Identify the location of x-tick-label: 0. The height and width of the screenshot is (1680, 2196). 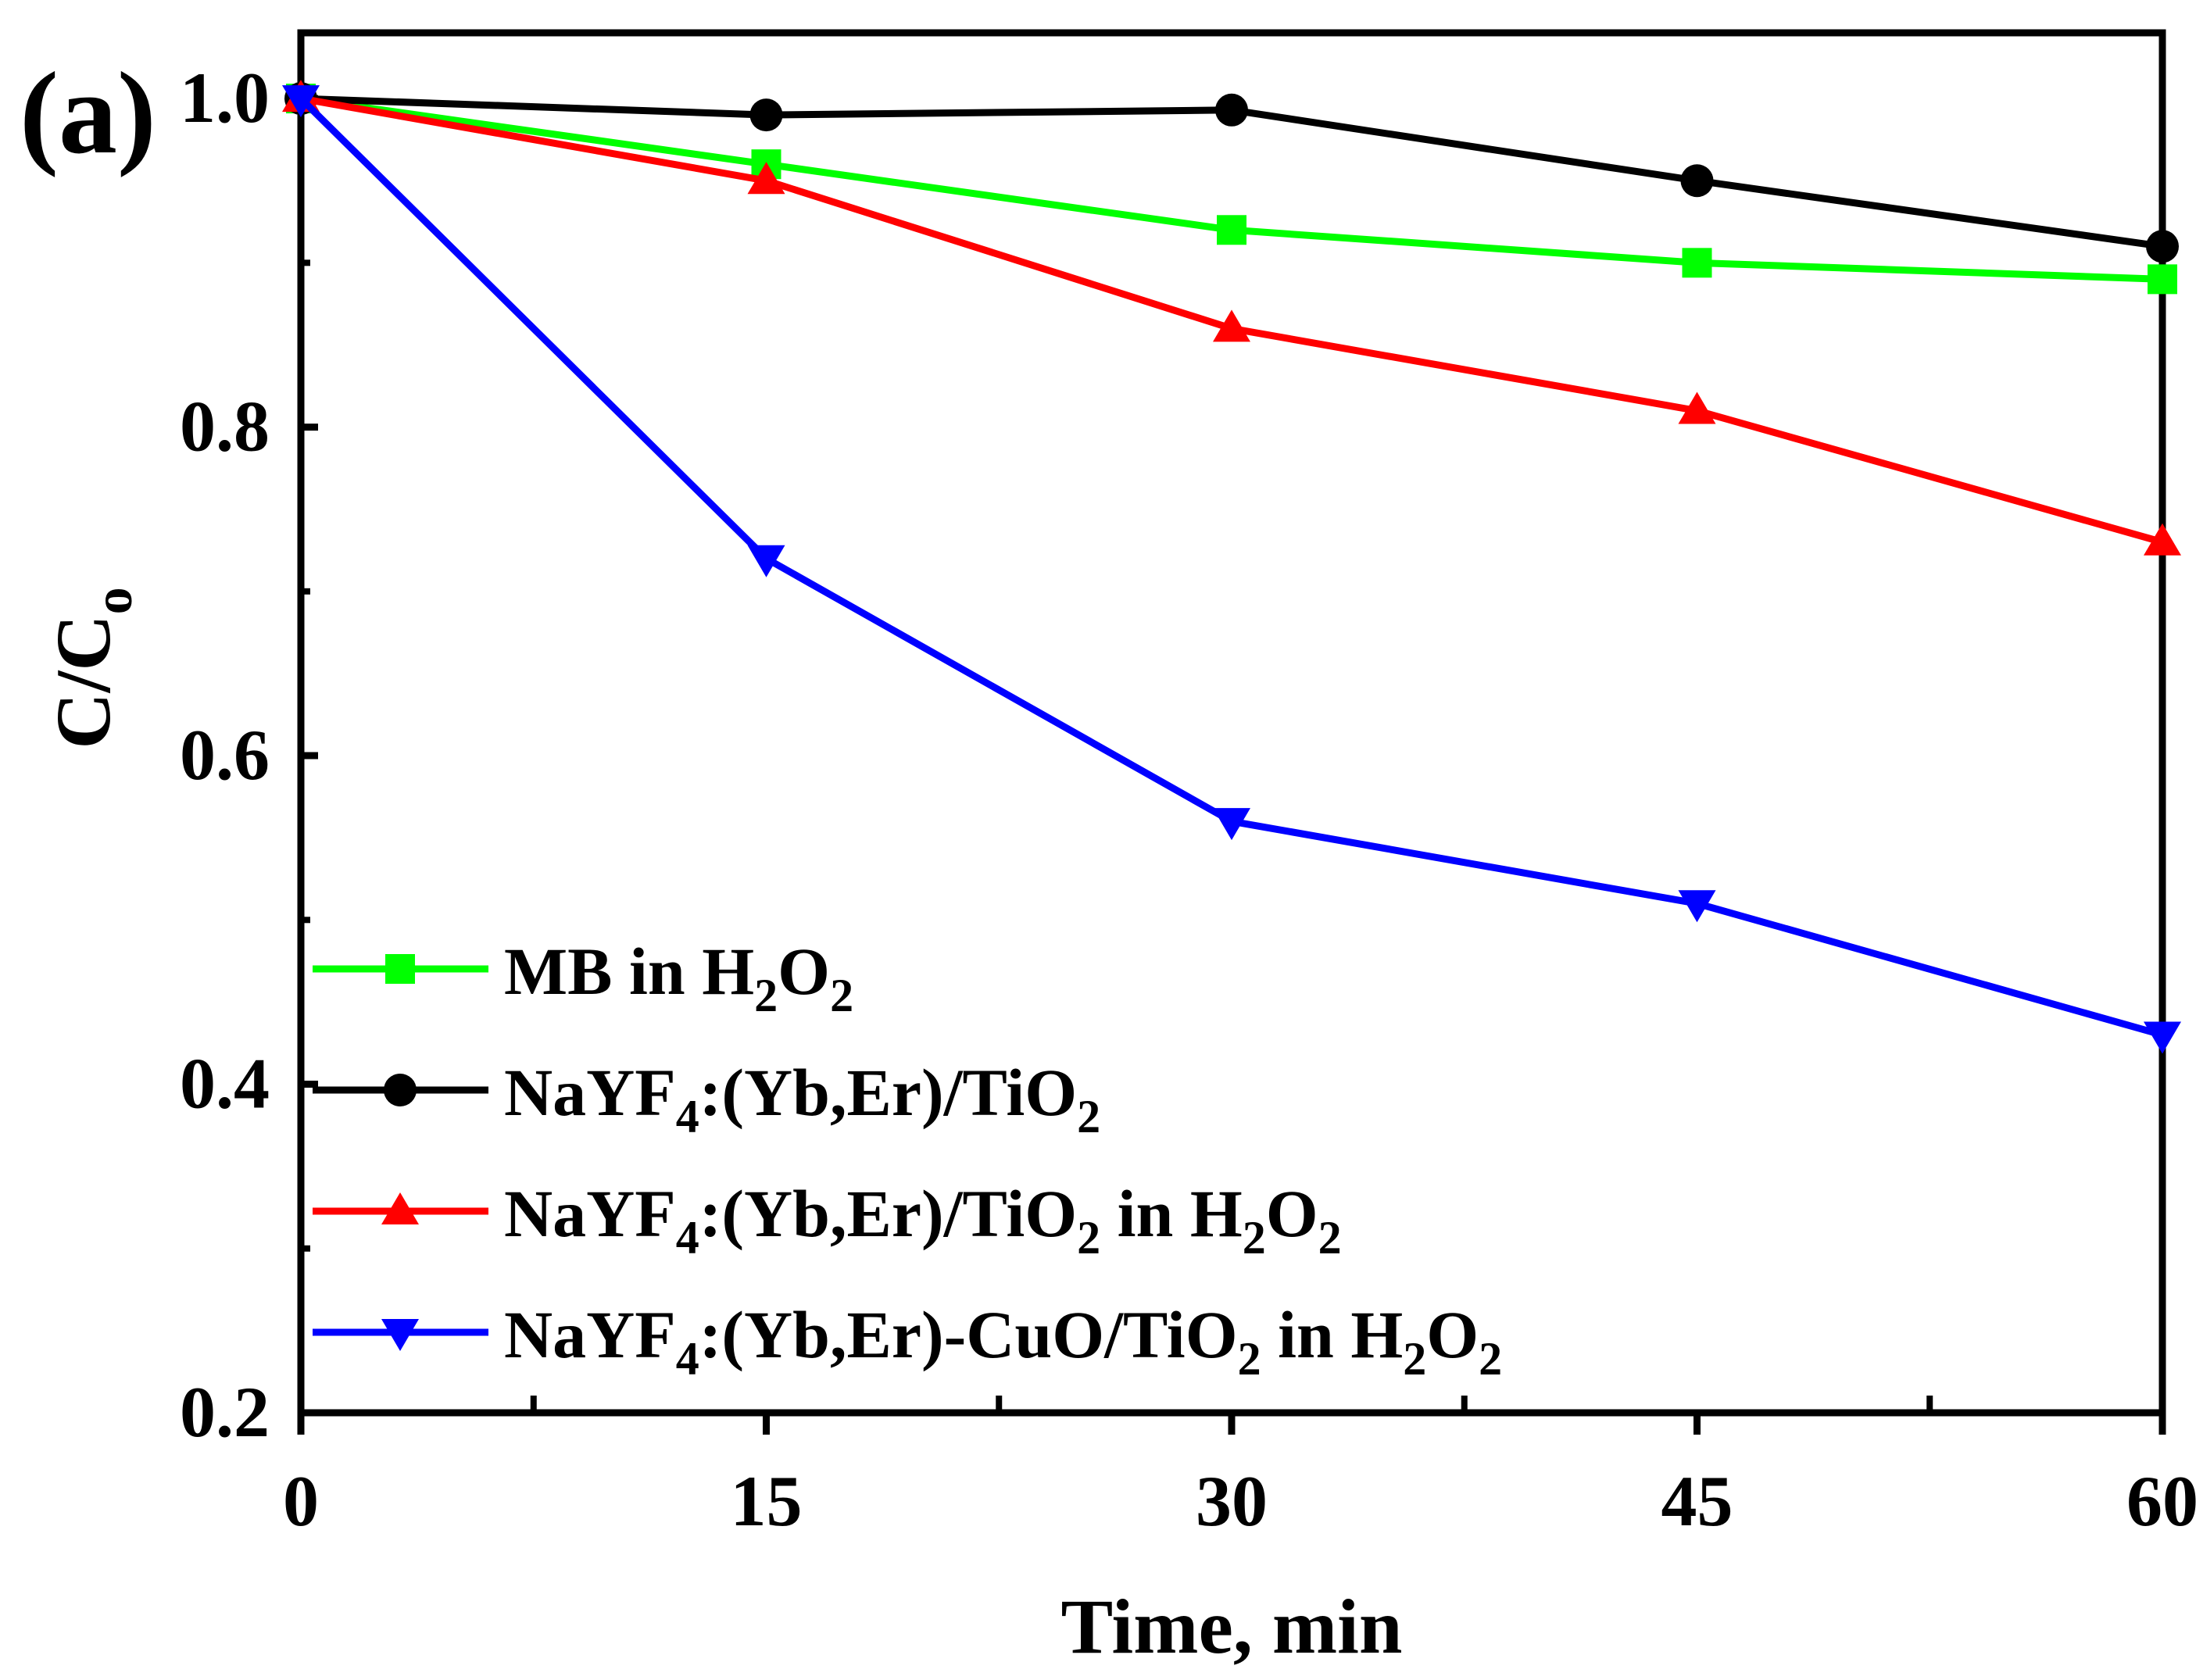
(301, 1501).